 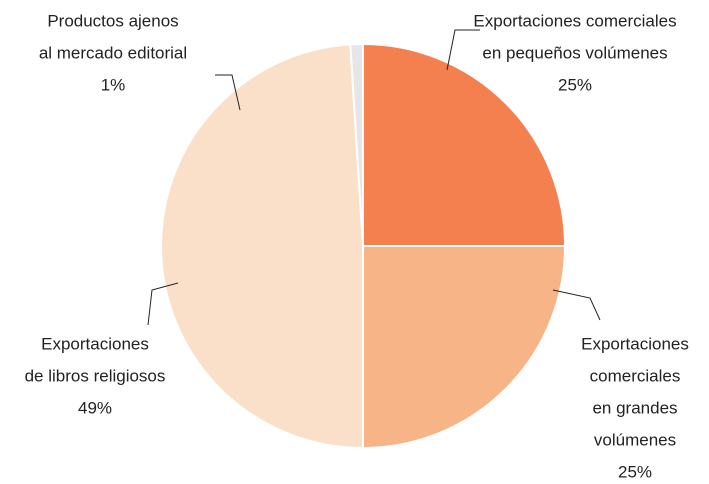 I want to click on value-label: 1%, so click(x=113, y=84).